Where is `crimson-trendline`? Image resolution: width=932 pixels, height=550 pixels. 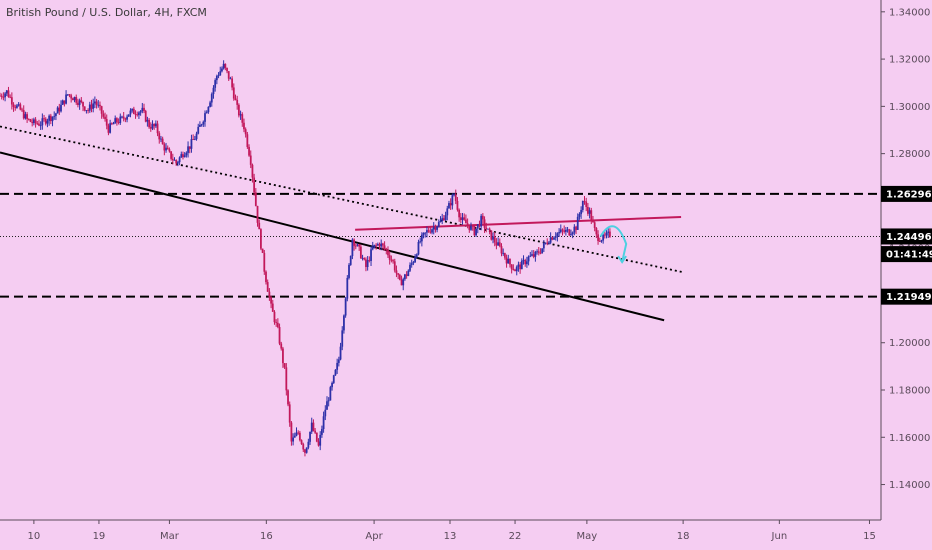
crimson-trendline is located at coordinates (518, 223).